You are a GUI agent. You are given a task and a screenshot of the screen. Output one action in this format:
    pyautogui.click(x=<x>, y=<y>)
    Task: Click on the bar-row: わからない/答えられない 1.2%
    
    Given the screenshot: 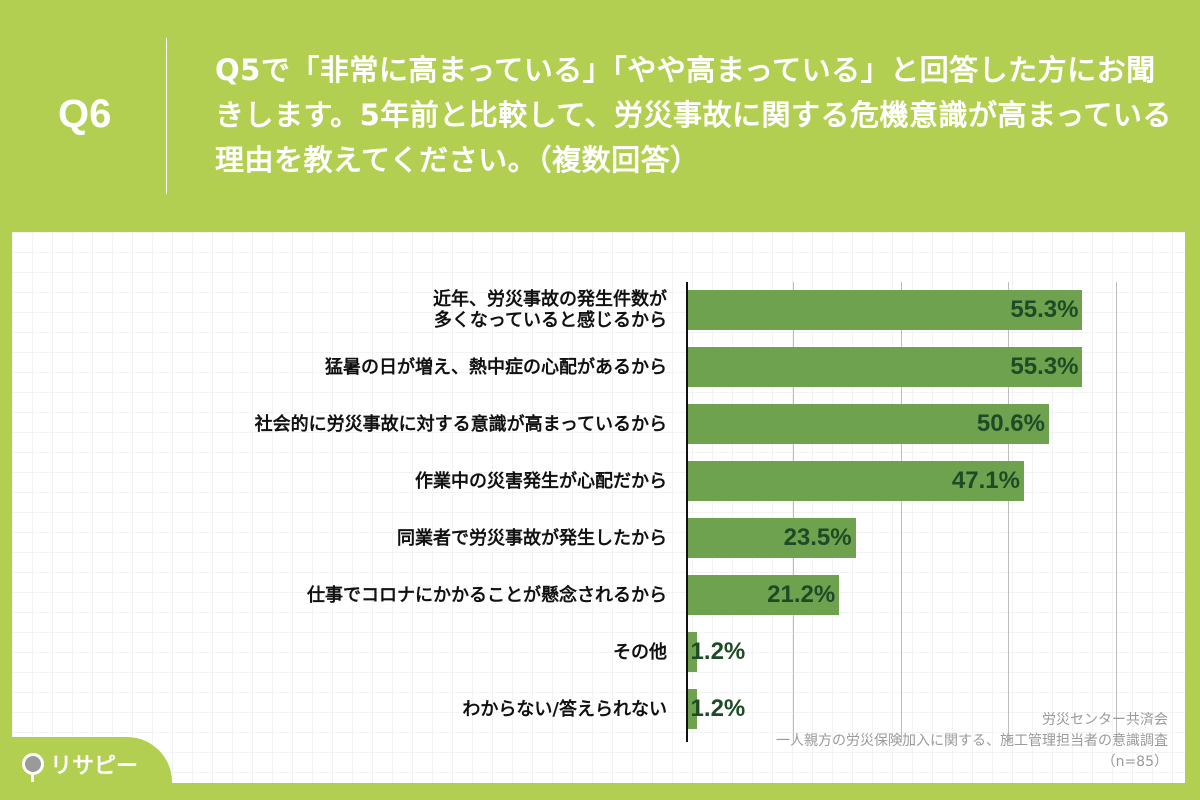 What is the action you would take?
    pyautogui.click(x=600, y=709)
    